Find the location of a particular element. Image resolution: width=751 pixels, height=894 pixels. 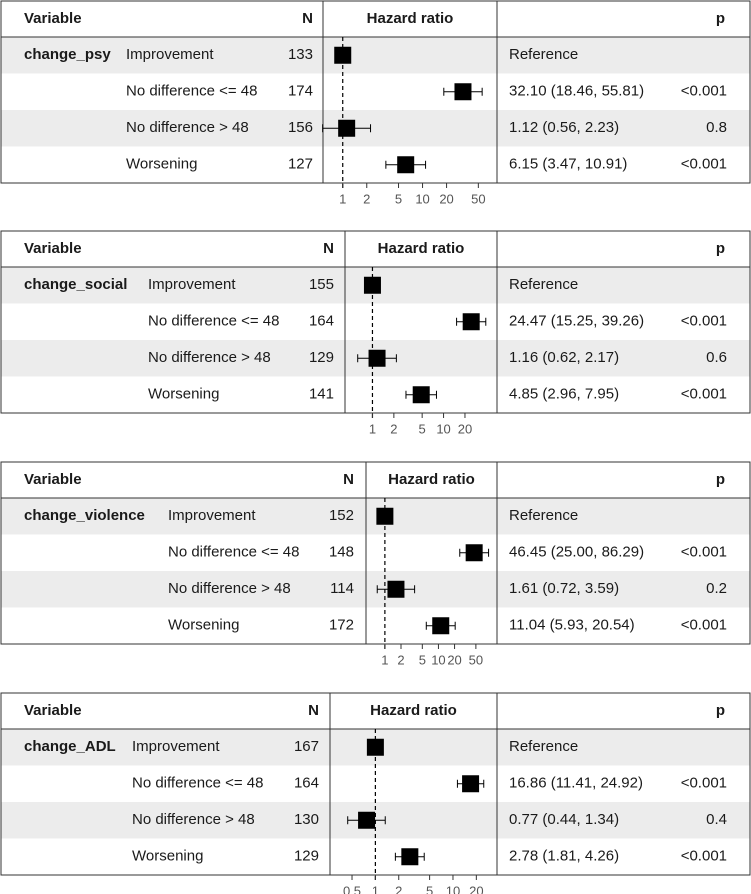

hr-ci-text: 4.85 (2.96, 7.95) is located at coordinates (564, 394).